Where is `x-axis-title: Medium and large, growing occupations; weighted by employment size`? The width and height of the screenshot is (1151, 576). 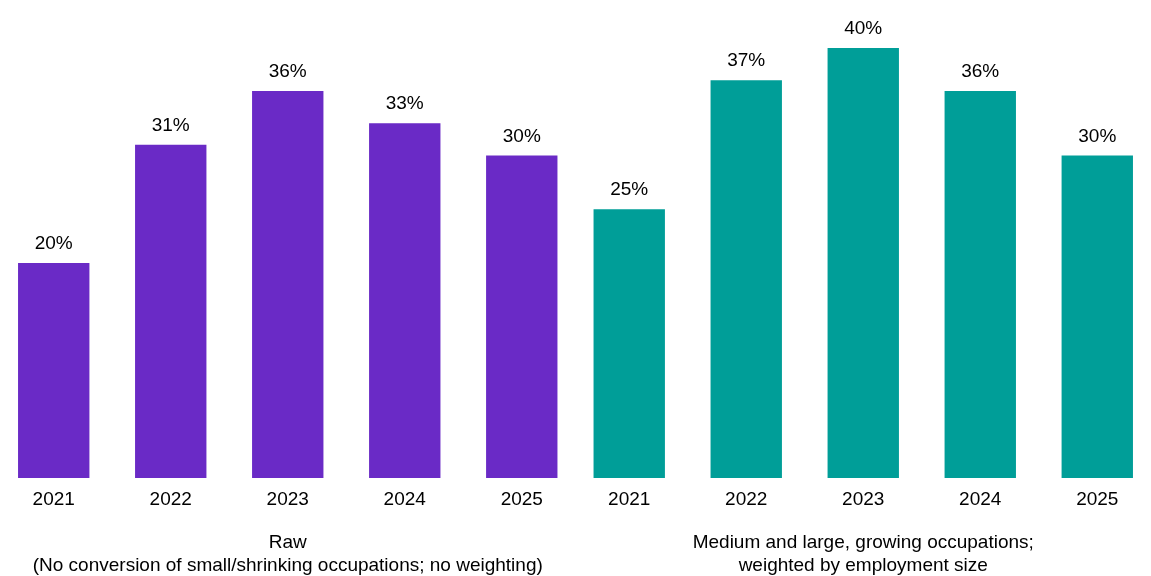
x-axis-title: Medium and large, growing occupations; weighted by employment size is located at coordinates (863, 553).